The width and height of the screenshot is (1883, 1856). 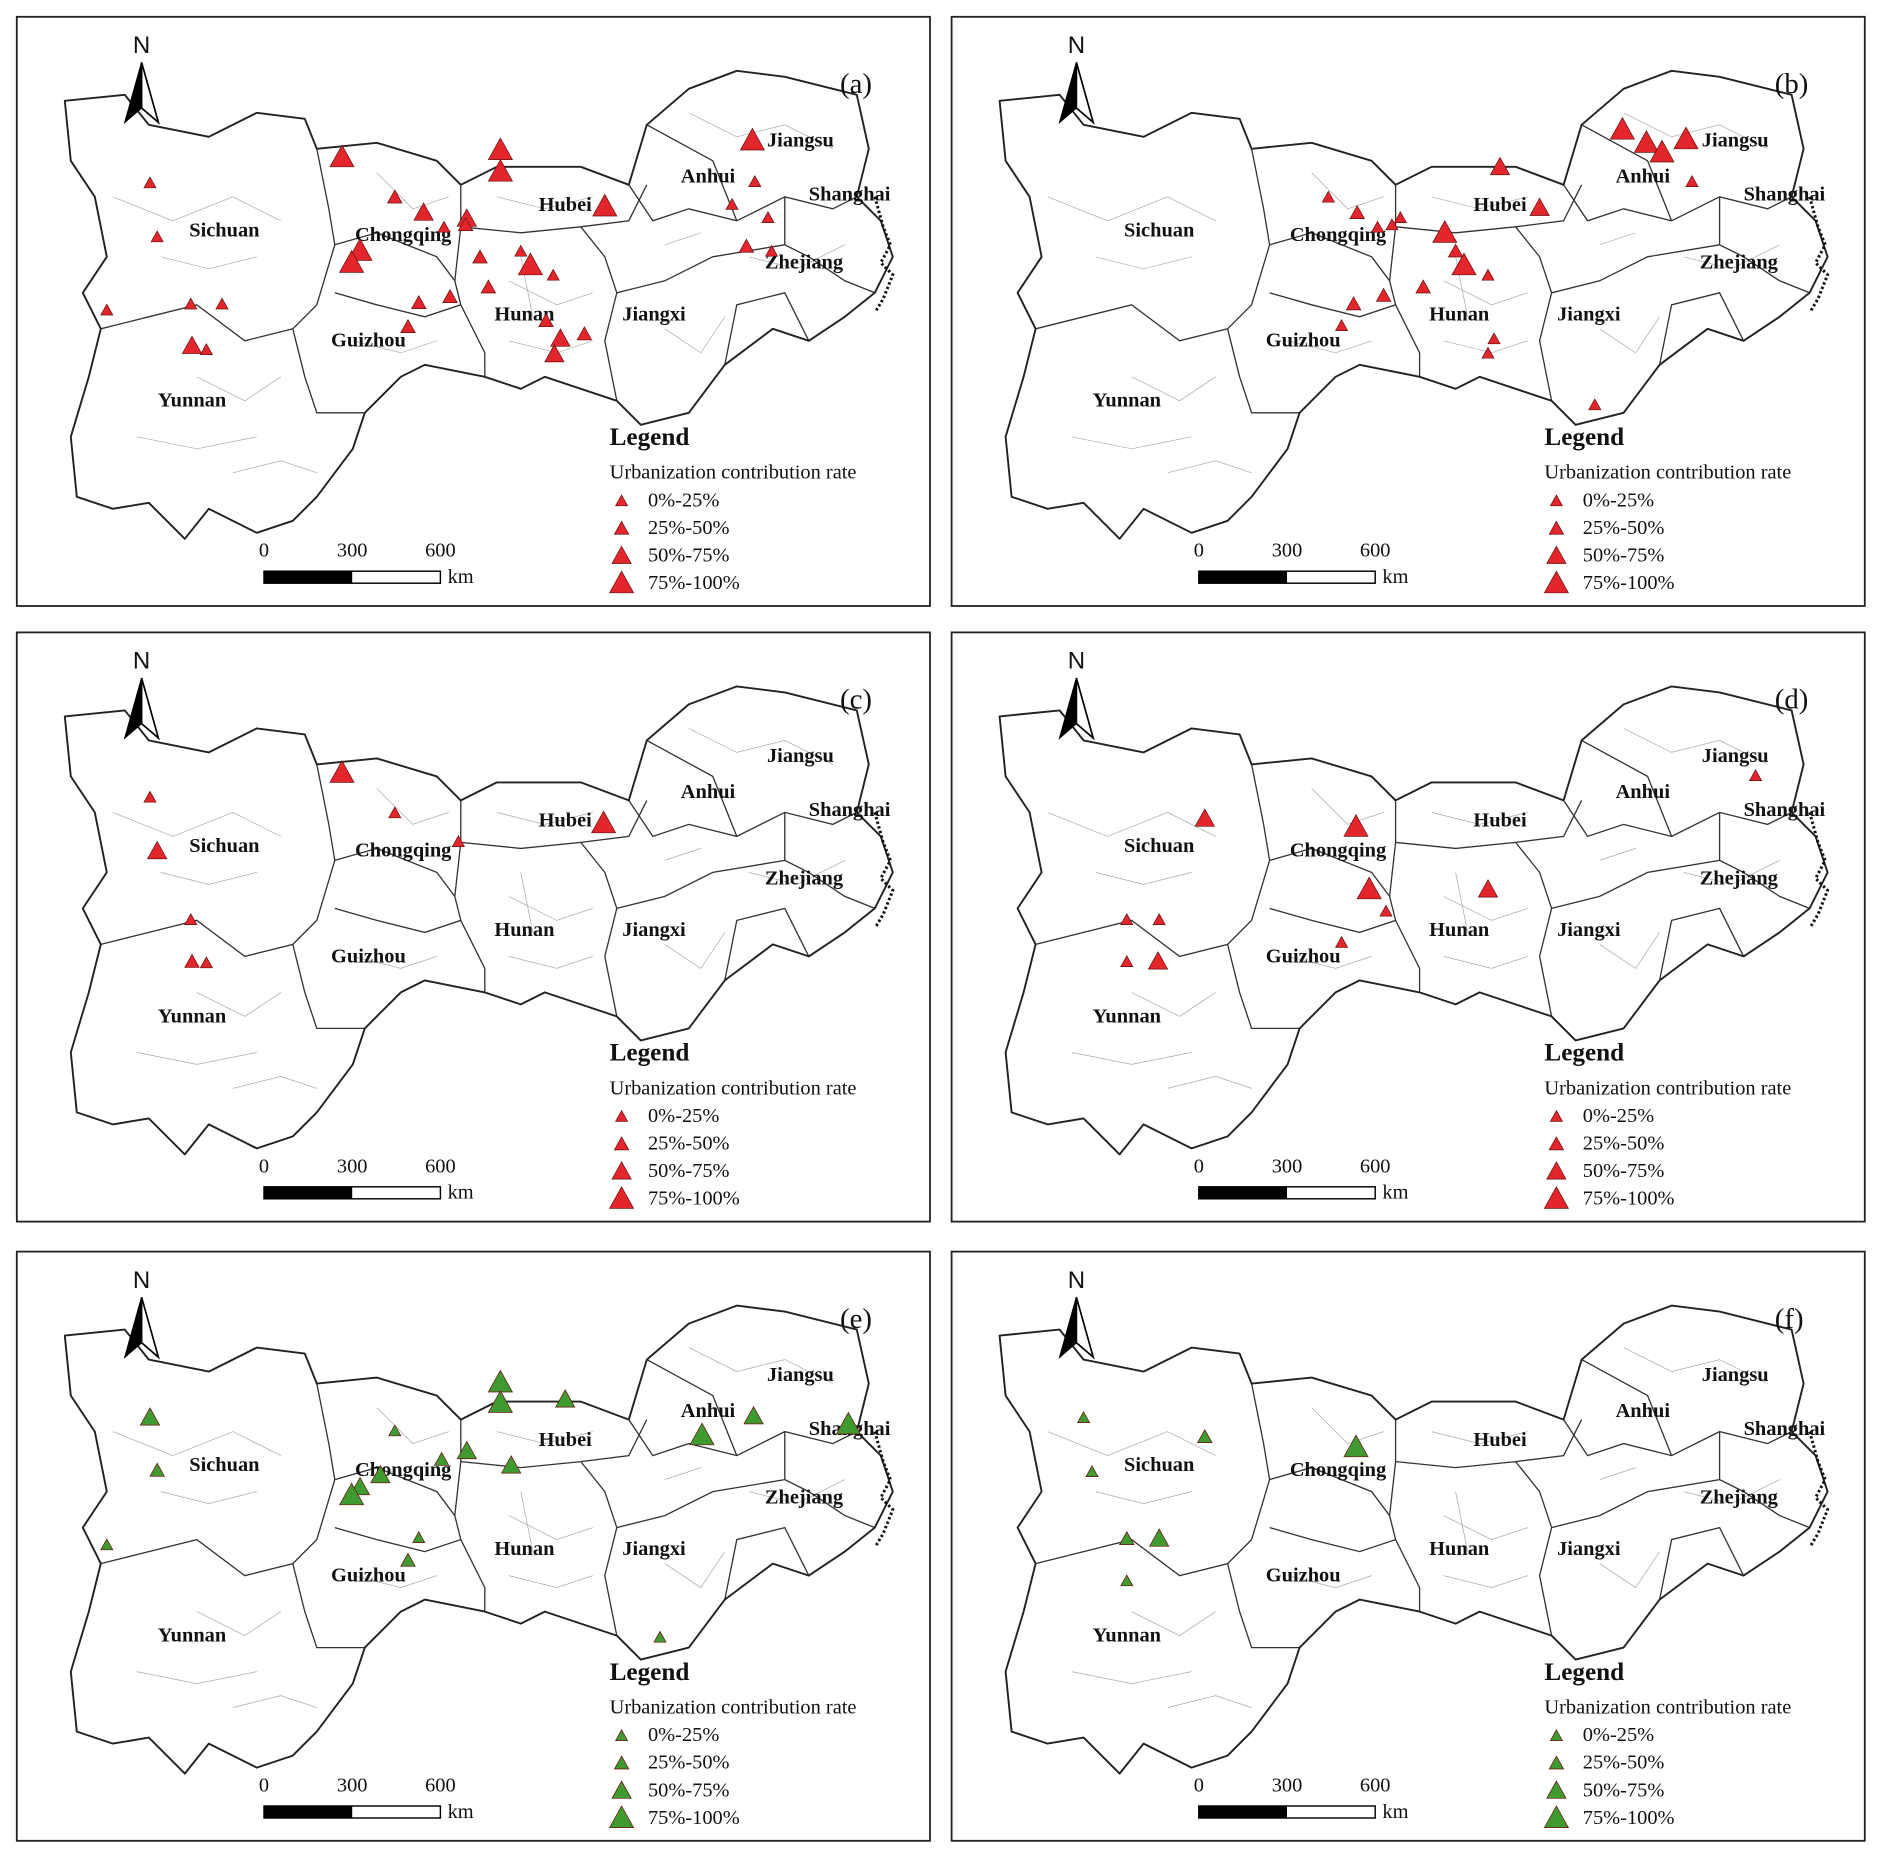 What do you see at coordinates (1624, 1171) in the screenshot?
I see `legend-label: 50%-75%` at bounding box center [1624, 1171].